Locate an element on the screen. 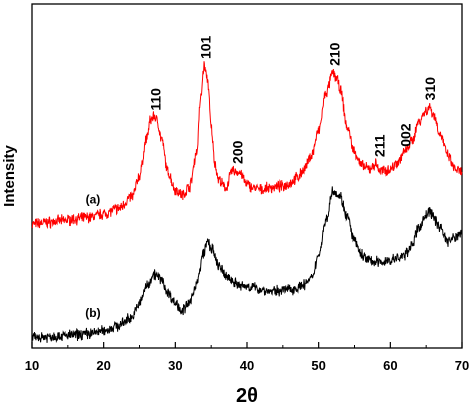  x-tick-label: 60 is located at coordinates (390, 365).